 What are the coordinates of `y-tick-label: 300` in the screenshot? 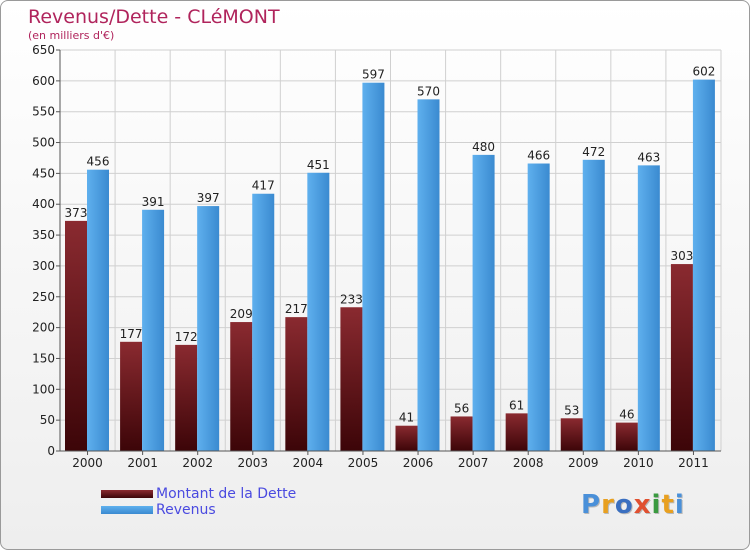 It's located at (43, 266).